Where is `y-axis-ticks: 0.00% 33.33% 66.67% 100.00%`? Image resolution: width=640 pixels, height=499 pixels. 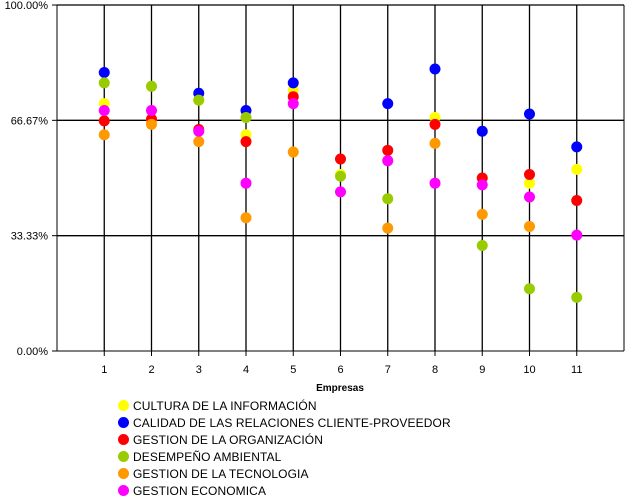 y-axis-ticks: 0.00% 33.33% 66.67% 100.00% is located at coordinates (31, 179).